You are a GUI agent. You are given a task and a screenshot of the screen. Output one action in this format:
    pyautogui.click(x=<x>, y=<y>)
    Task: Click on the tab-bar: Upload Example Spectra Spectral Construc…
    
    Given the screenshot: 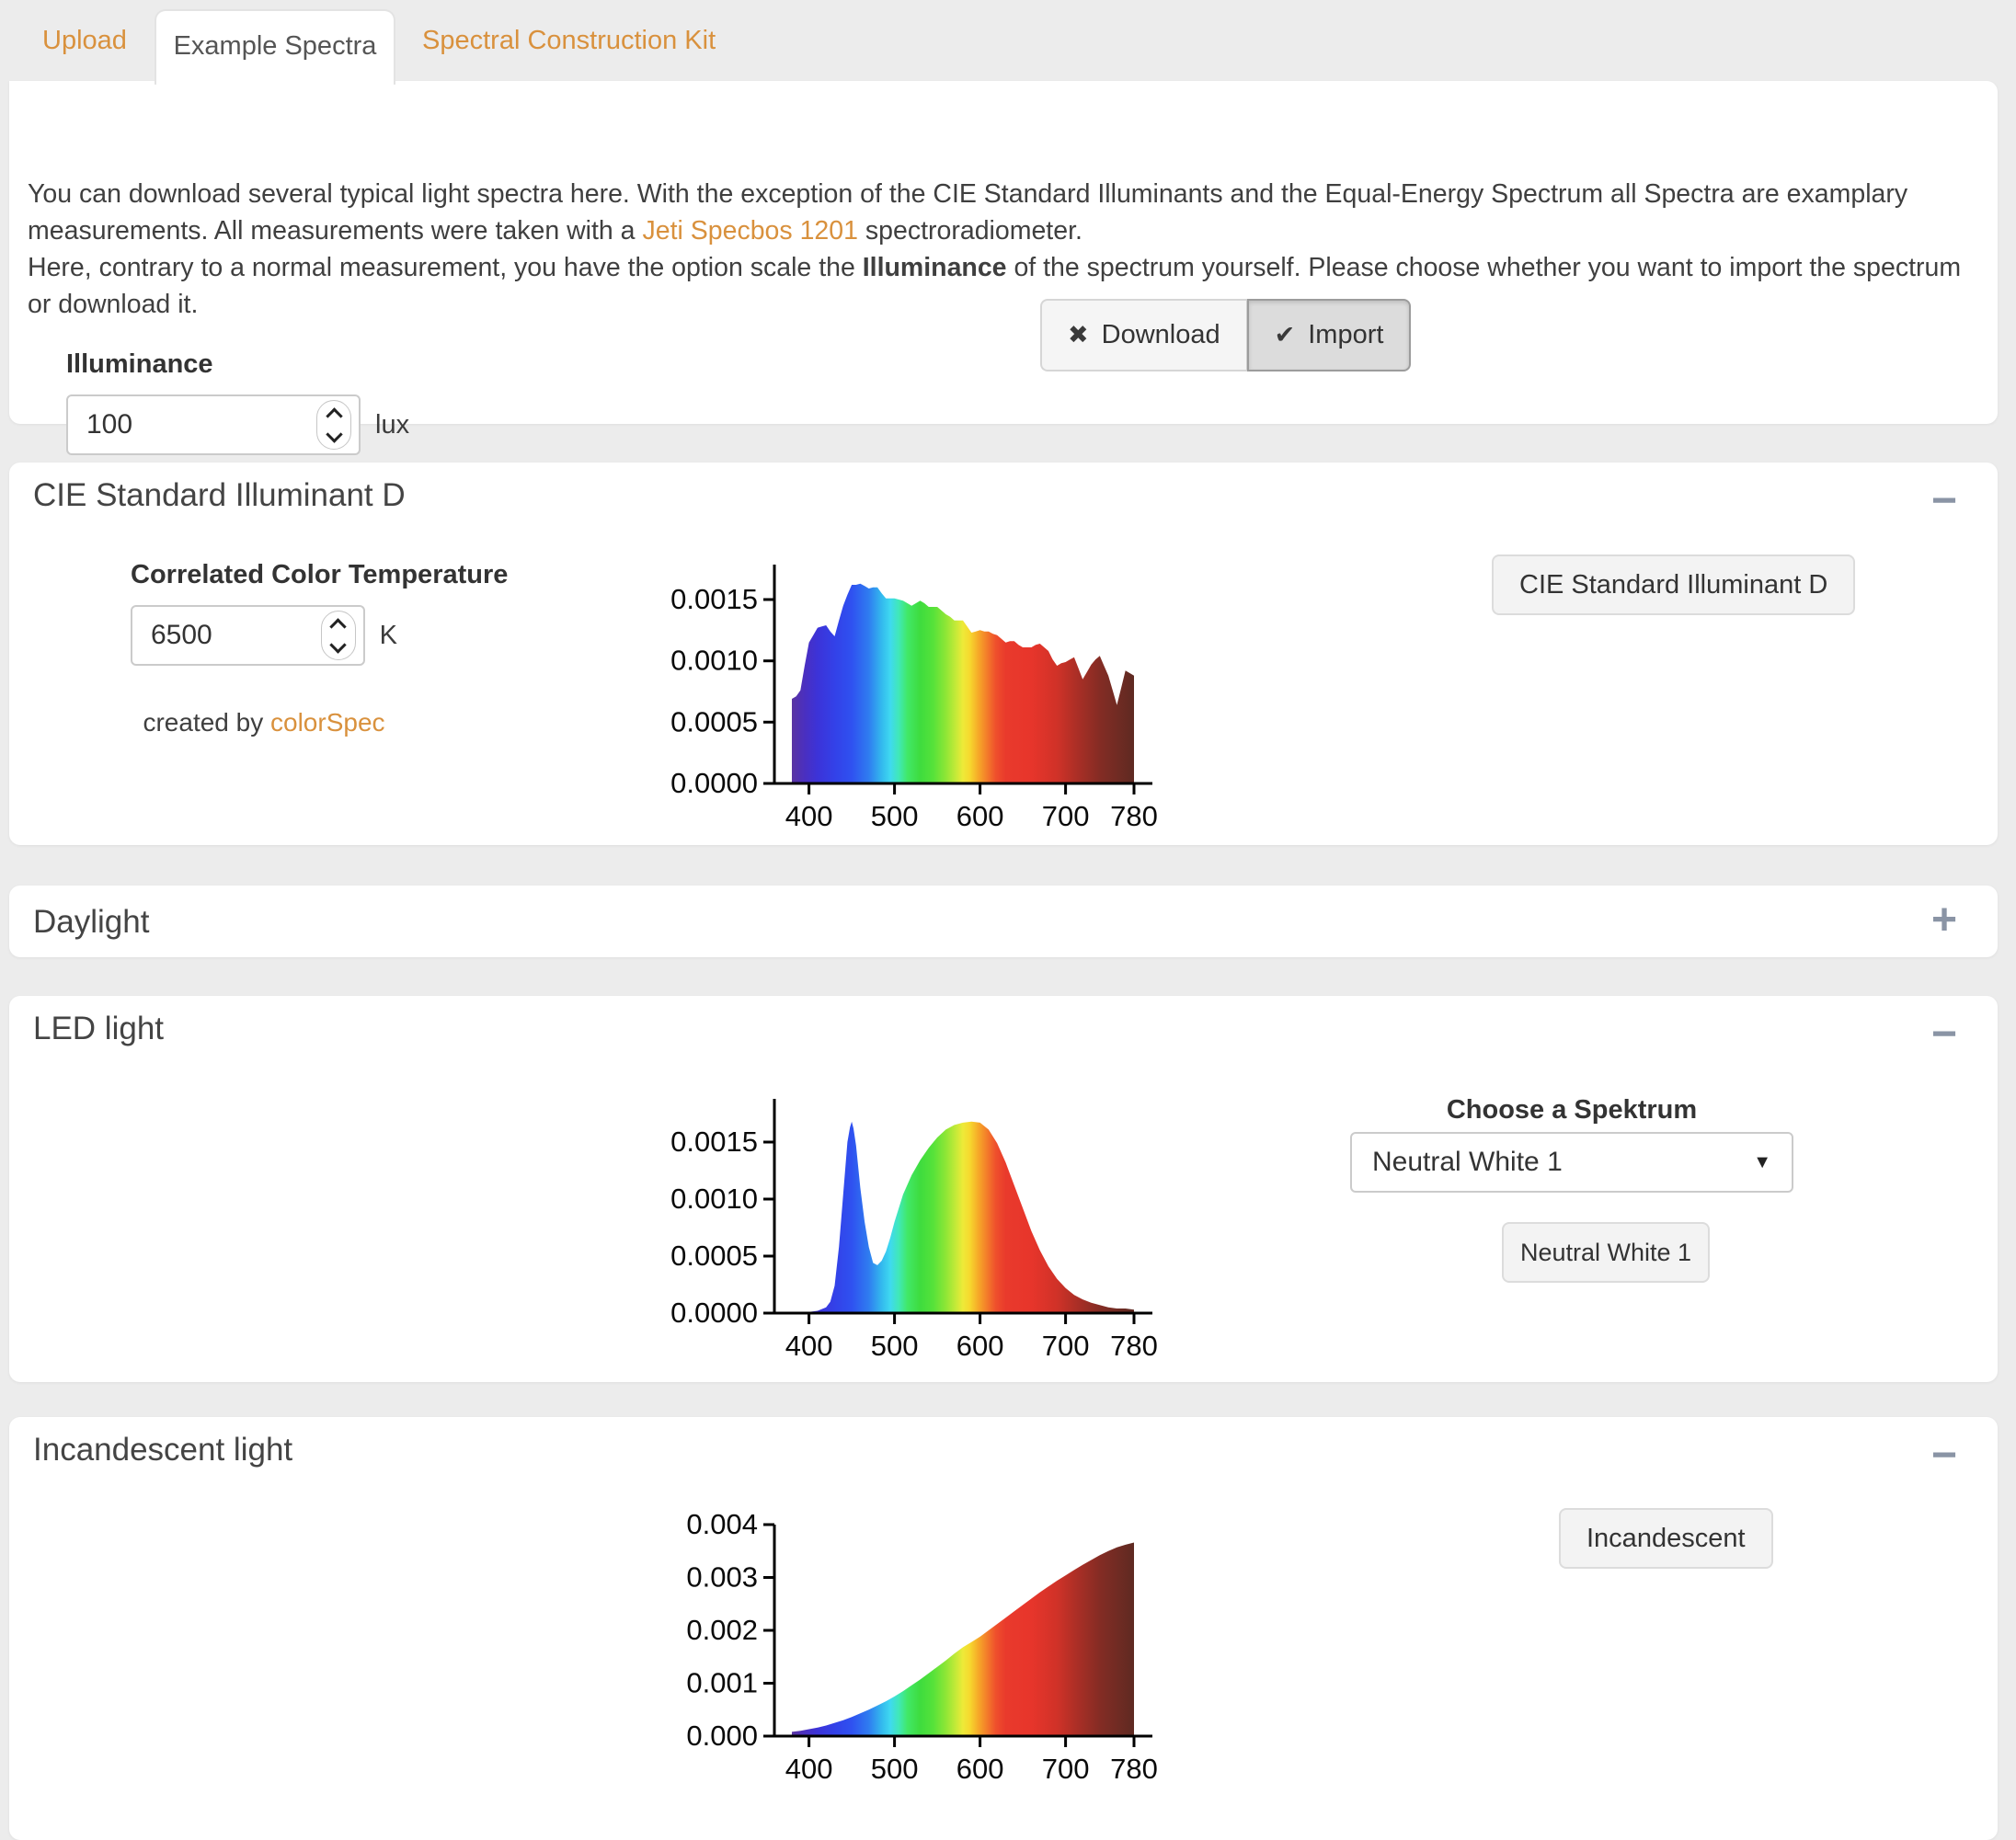 What is the action you would take?
    pyautogui.click(x=1008, y=42)
    